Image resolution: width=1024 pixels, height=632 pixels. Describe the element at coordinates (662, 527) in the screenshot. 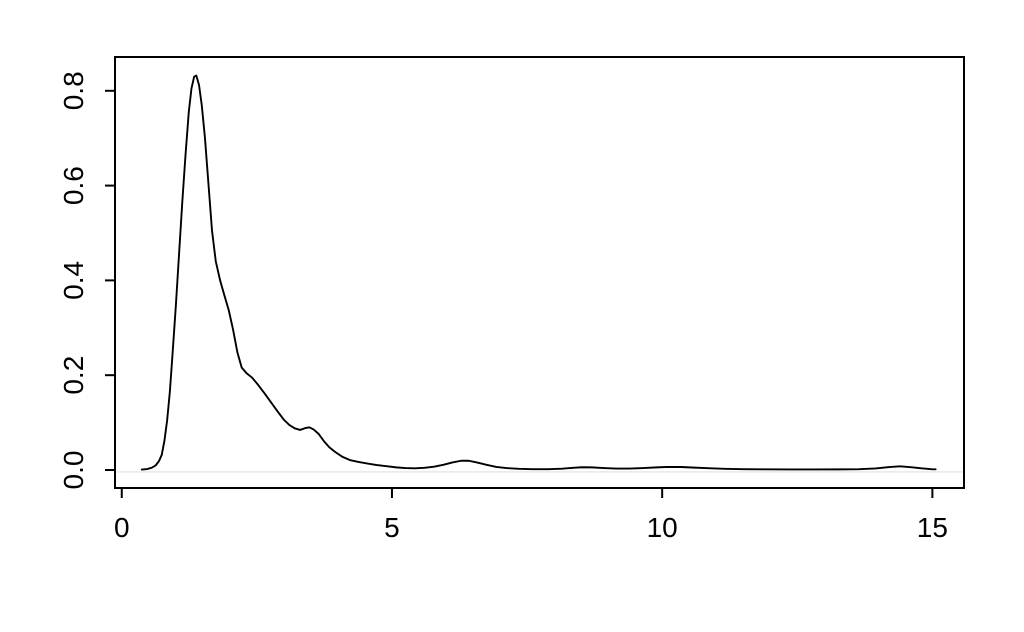

I see `x-axis-tick-label: 10` at that location.